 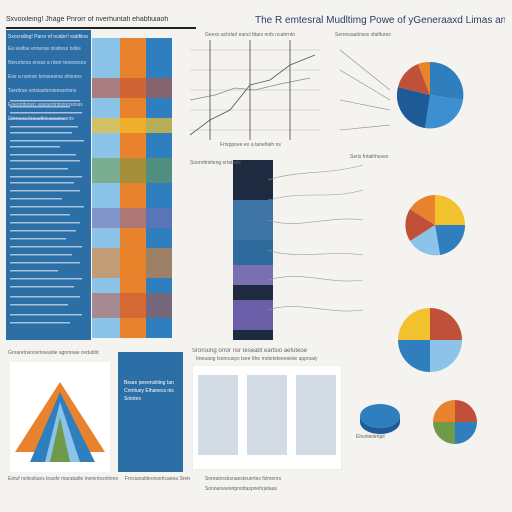 What do you see at coordinates (241, 489) in the screenshot?
I see `footer-text: Sonoarwunetpnottaspnehrjetaas` at bounding box center [241, 489].